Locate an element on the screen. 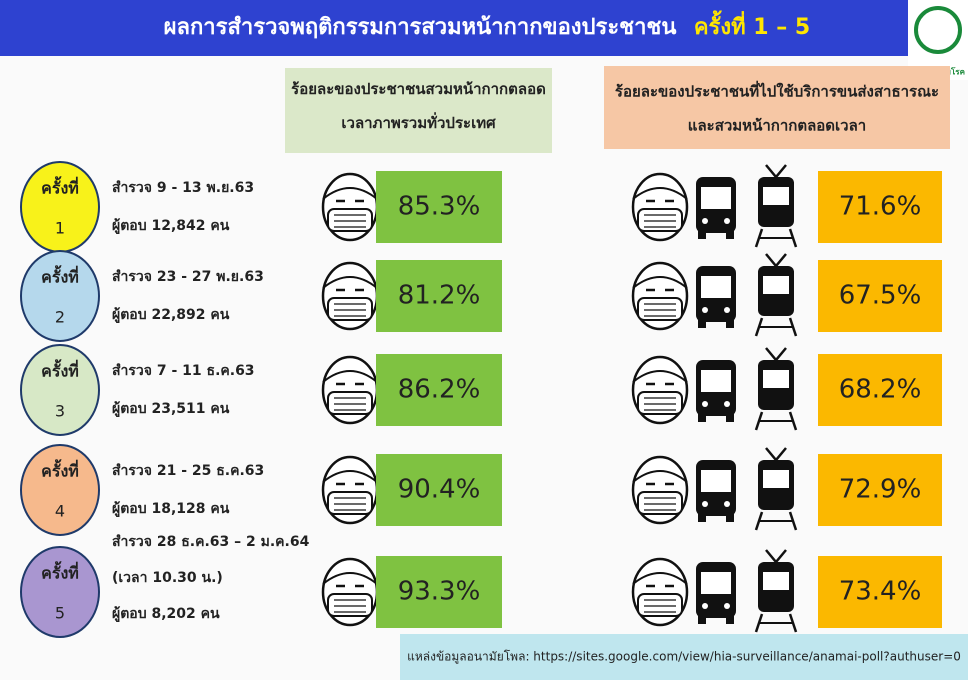 The image size is (968, 680). survey-line: ผู้ตอบ 8,202 คน is located at coordinates (166, 614).